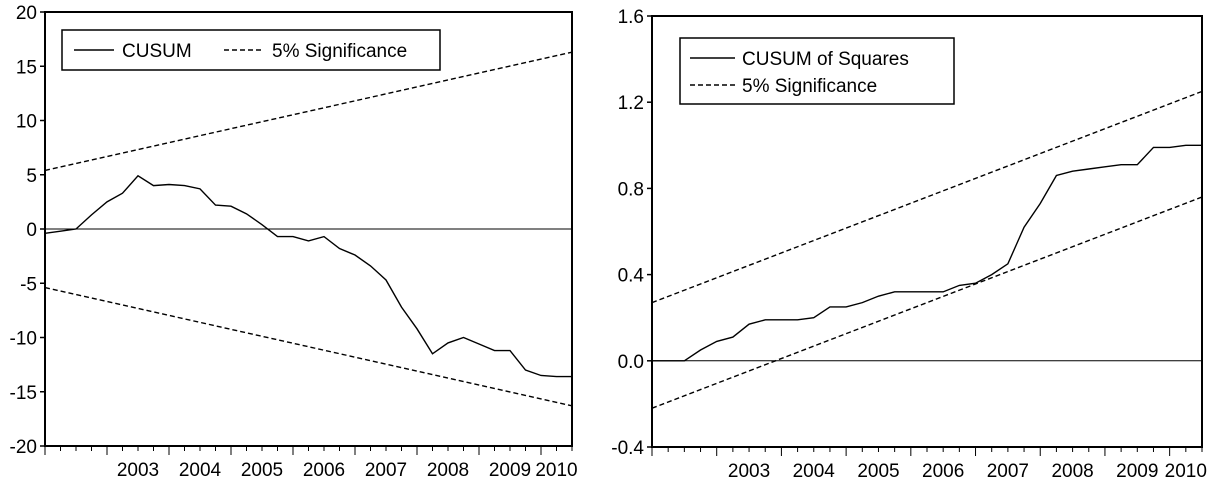 This screenshot has height=484, width=1217. Describe the element at coordinates (817, 71) in the screenshot. I see `legend-box` at that location.